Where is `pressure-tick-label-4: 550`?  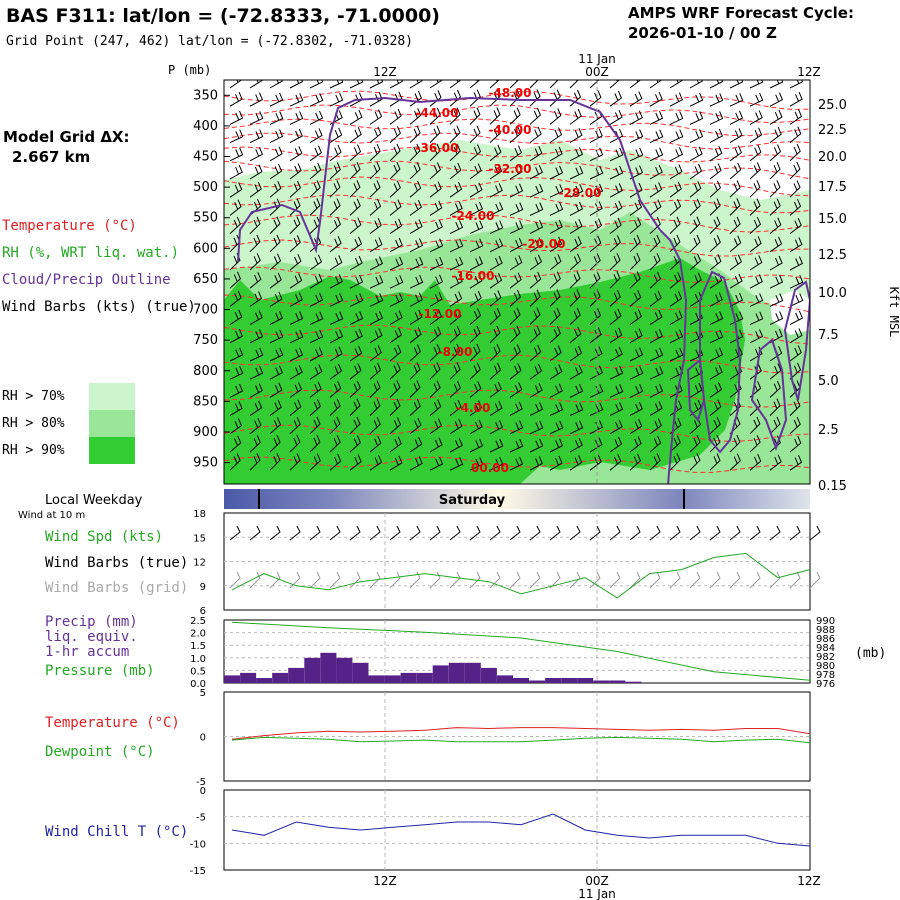 pressure-tick-label-4: 550 is located at coordinates (205, 218).